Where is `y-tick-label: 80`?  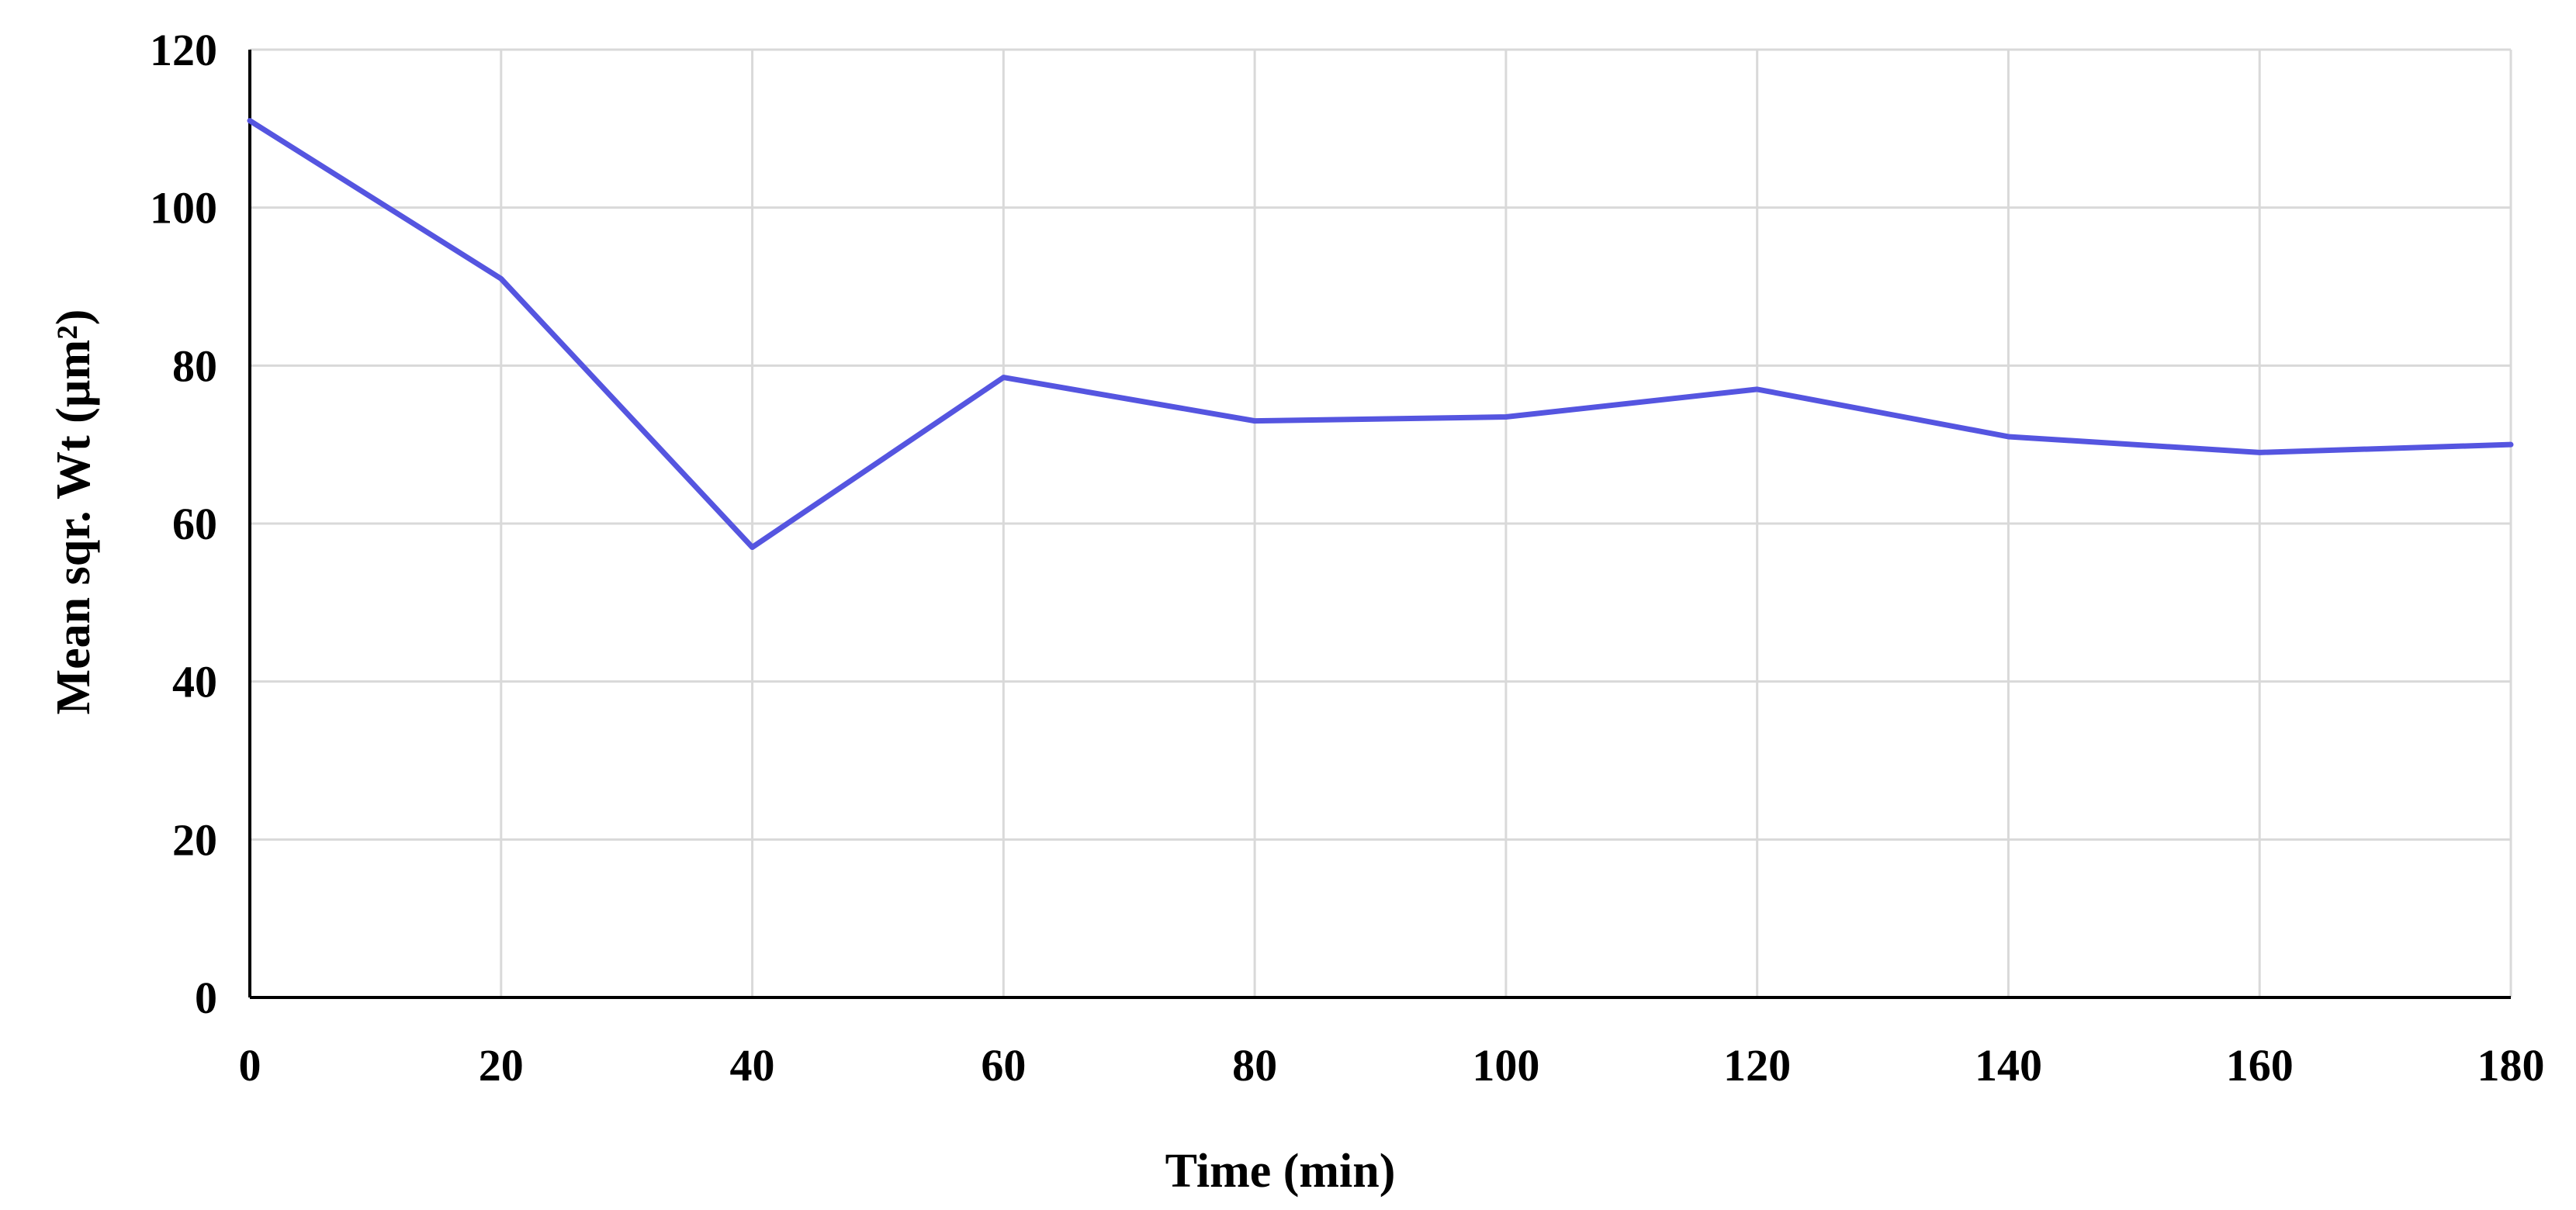
y-tick-label: 80 is located at coordinates (194, 366).